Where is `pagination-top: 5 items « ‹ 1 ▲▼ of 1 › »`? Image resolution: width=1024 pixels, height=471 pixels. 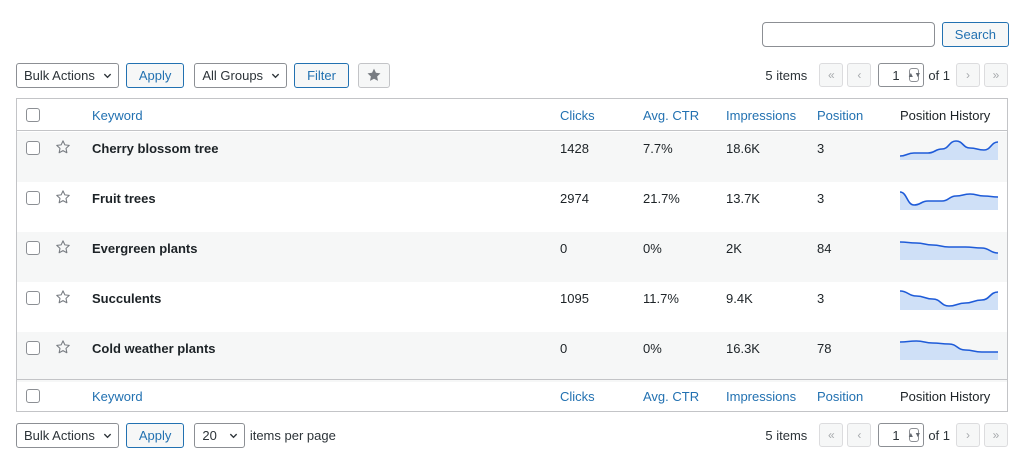 pagination-top: 5 items « ‹ 1 ▲▼ of 1 › » is located at coordinates (886, 75).